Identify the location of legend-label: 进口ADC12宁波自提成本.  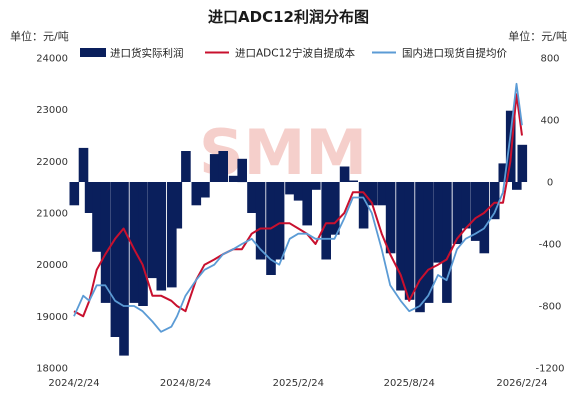
(295, 53).